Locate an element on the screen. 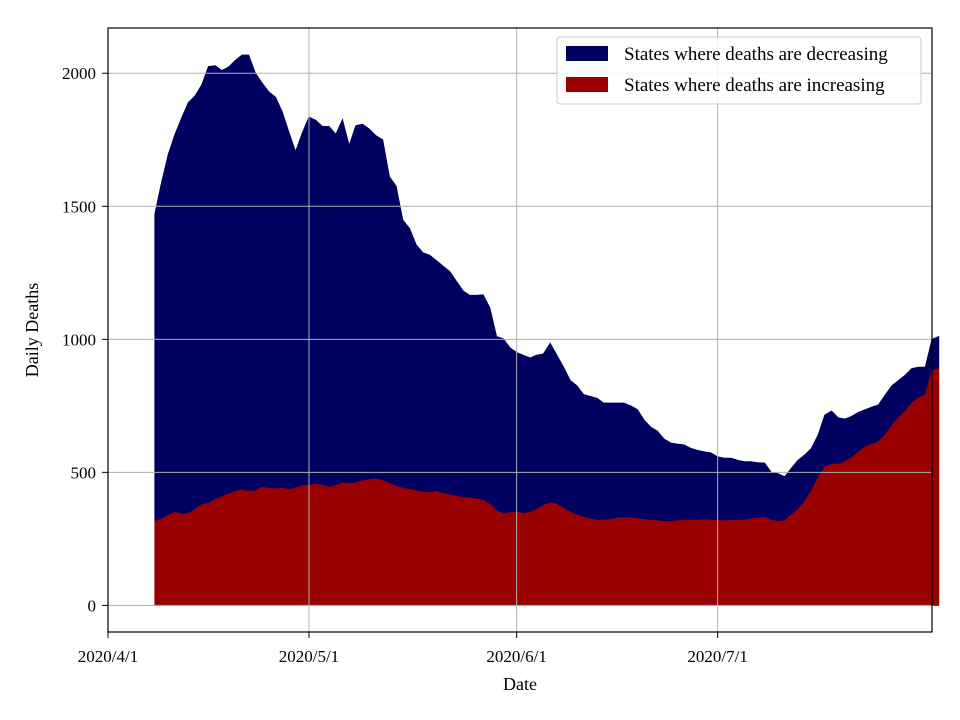 The image size is (960, 720). x-ticks: 2020/4/1 2020/5/1 2020/6/1 2020/7/1 is located at coordinates (413, 649).